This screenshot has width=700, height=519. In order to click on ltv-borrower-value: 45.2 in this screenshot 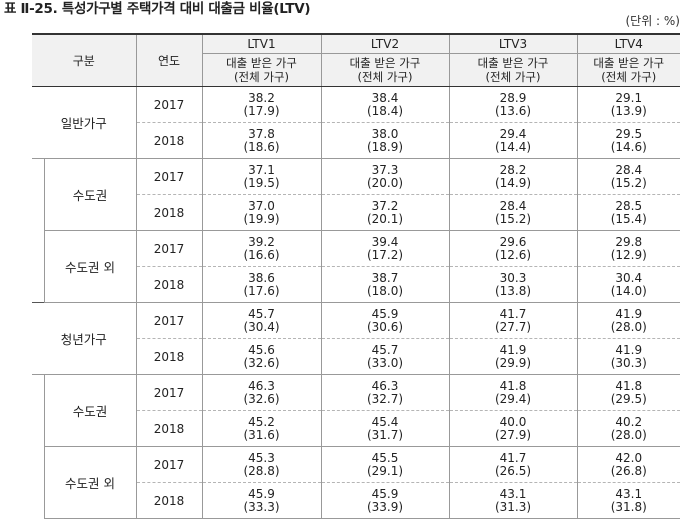, I will do `click(261, 421)`.